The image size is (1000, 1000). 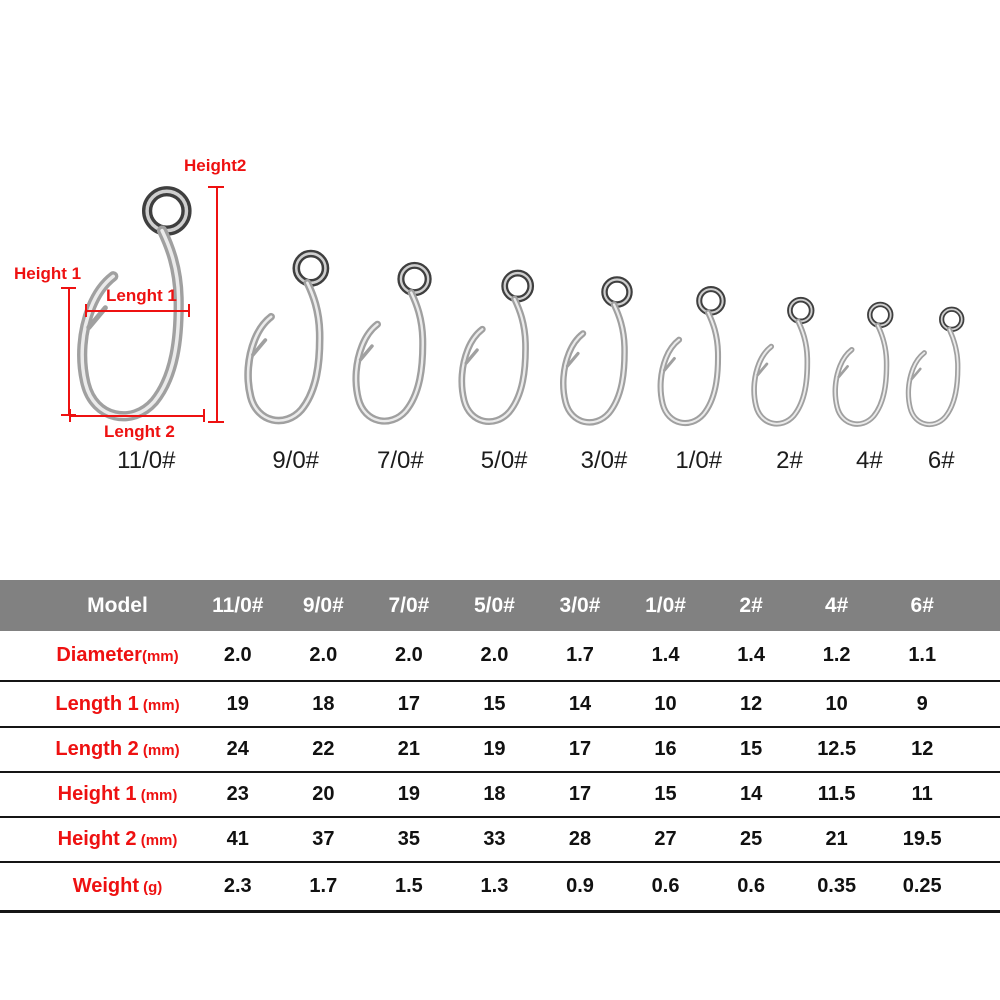 What do you see at coordinates (665, 749) in the screenshot?
I see `table-cell: 16` at bounding box center [665, 749].